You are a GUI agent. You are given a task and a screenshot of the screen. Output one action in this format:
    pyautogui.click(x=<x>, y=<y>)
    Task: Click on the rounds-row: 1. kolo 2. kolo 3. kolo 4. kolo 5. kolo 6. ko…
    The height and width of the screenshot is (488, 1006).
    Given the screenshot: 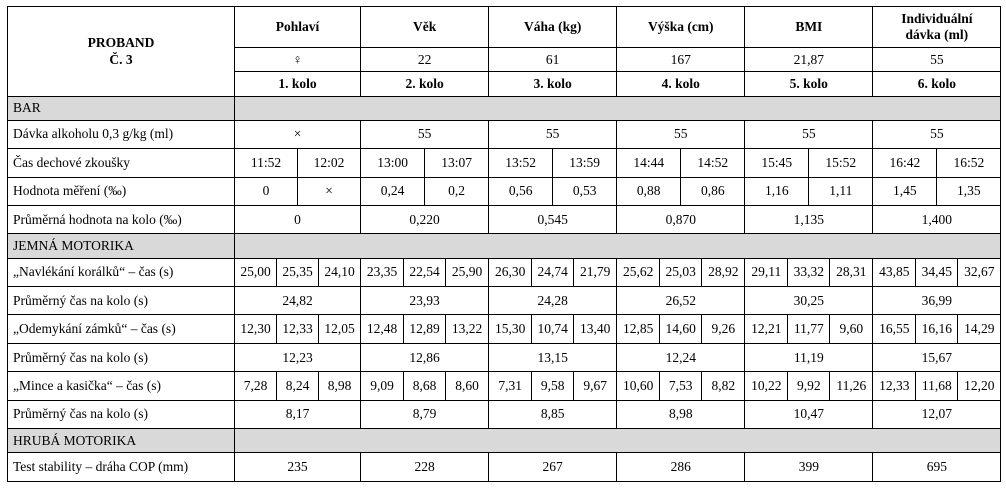 What is the action you would take?
    pyautogui.click(x=505, y=84)
    